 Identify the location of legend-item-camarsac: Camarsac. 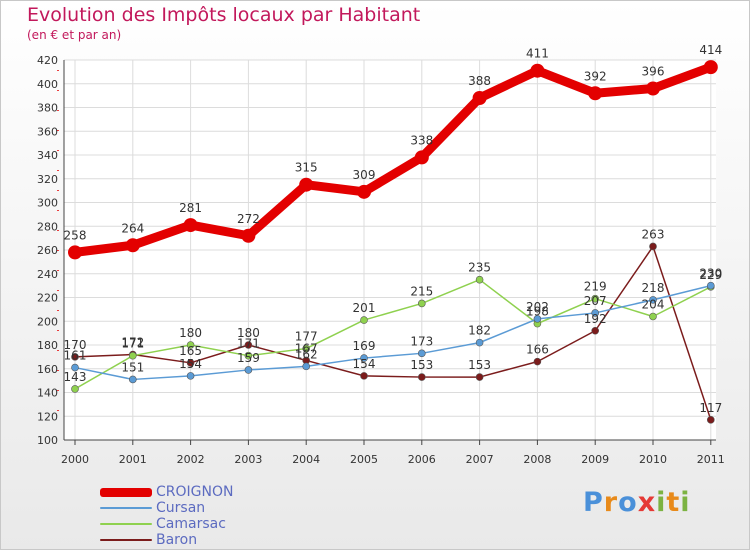
(166, 524).